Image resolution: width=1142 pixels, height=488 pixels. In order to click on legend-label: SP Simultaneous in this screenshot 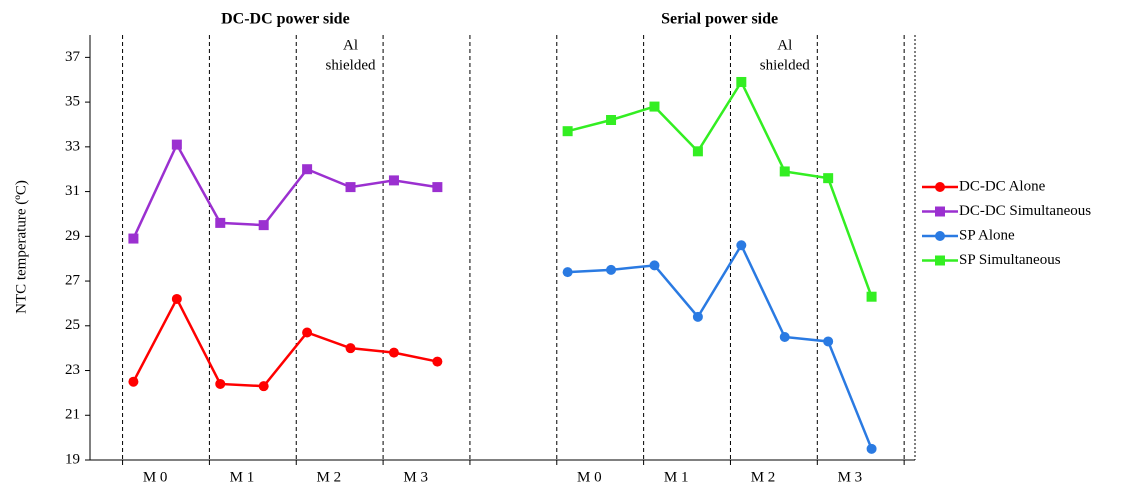, I will do `click(1010, 260)`.